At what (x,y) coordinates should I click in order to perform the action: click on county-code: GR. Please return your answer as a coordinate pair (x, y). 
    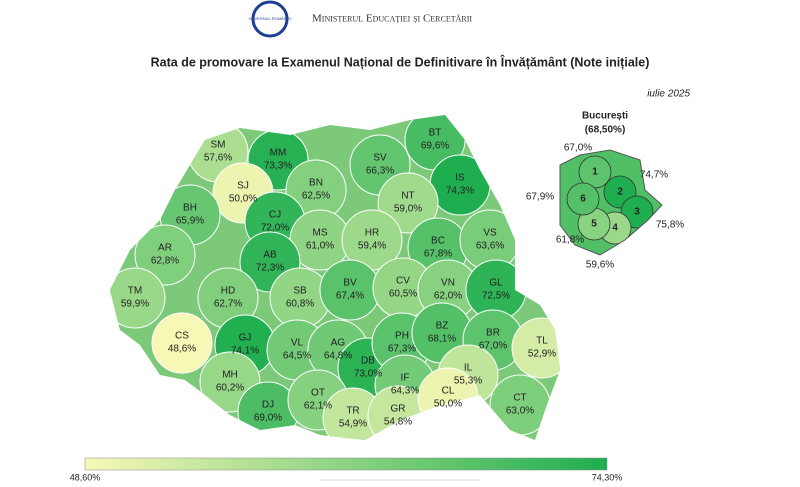
    Looking at the image, I should click on (398, 409).